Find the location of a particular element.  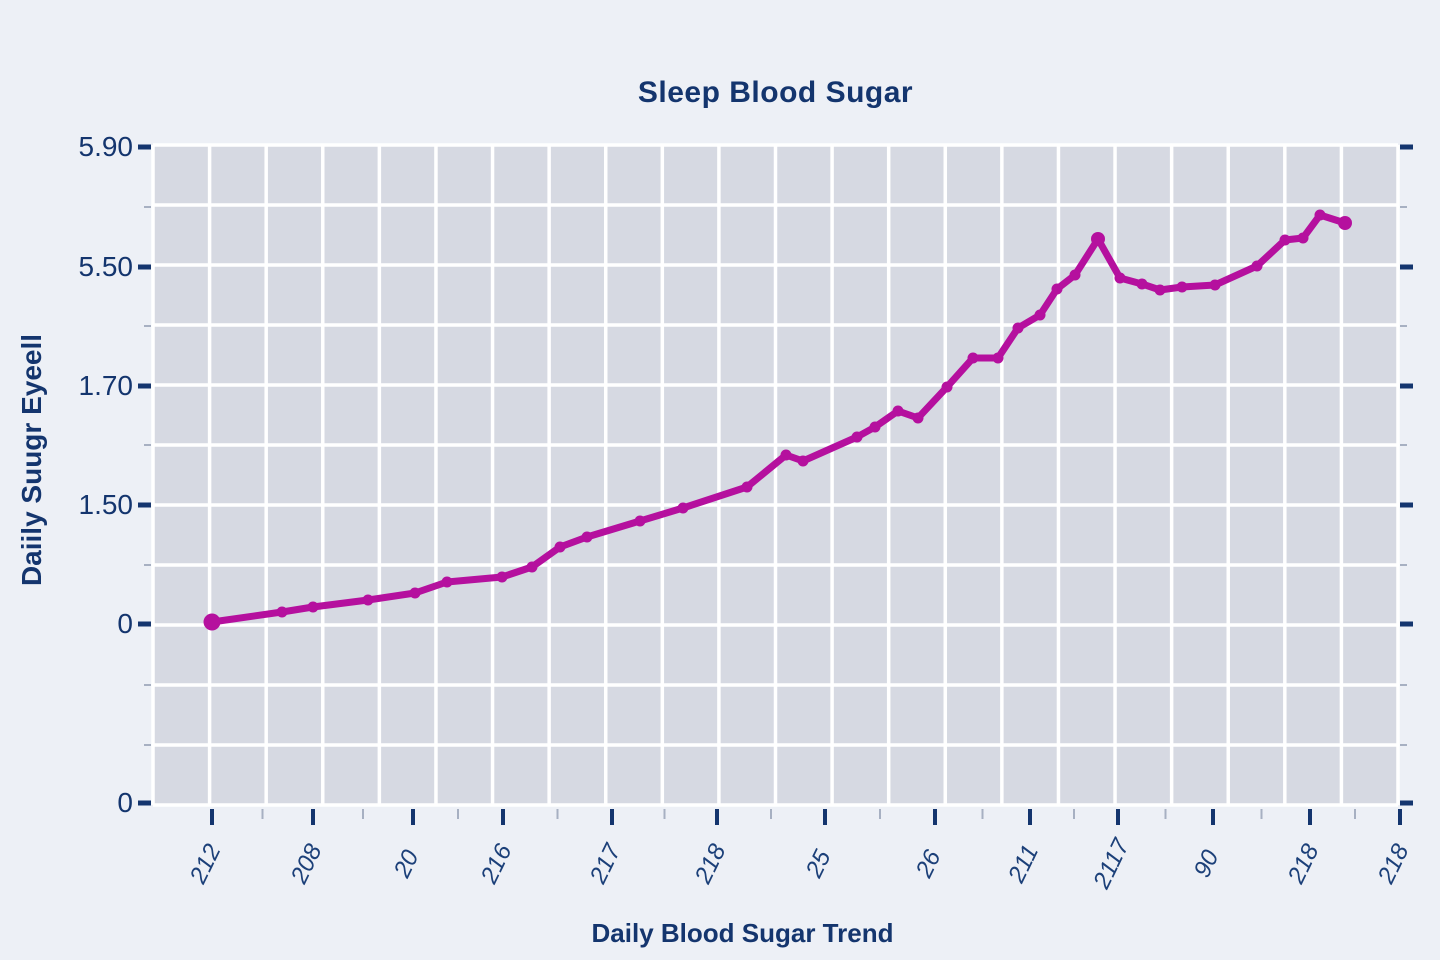

y-tick-label: 5.50 is located at coordinates (106, 266).